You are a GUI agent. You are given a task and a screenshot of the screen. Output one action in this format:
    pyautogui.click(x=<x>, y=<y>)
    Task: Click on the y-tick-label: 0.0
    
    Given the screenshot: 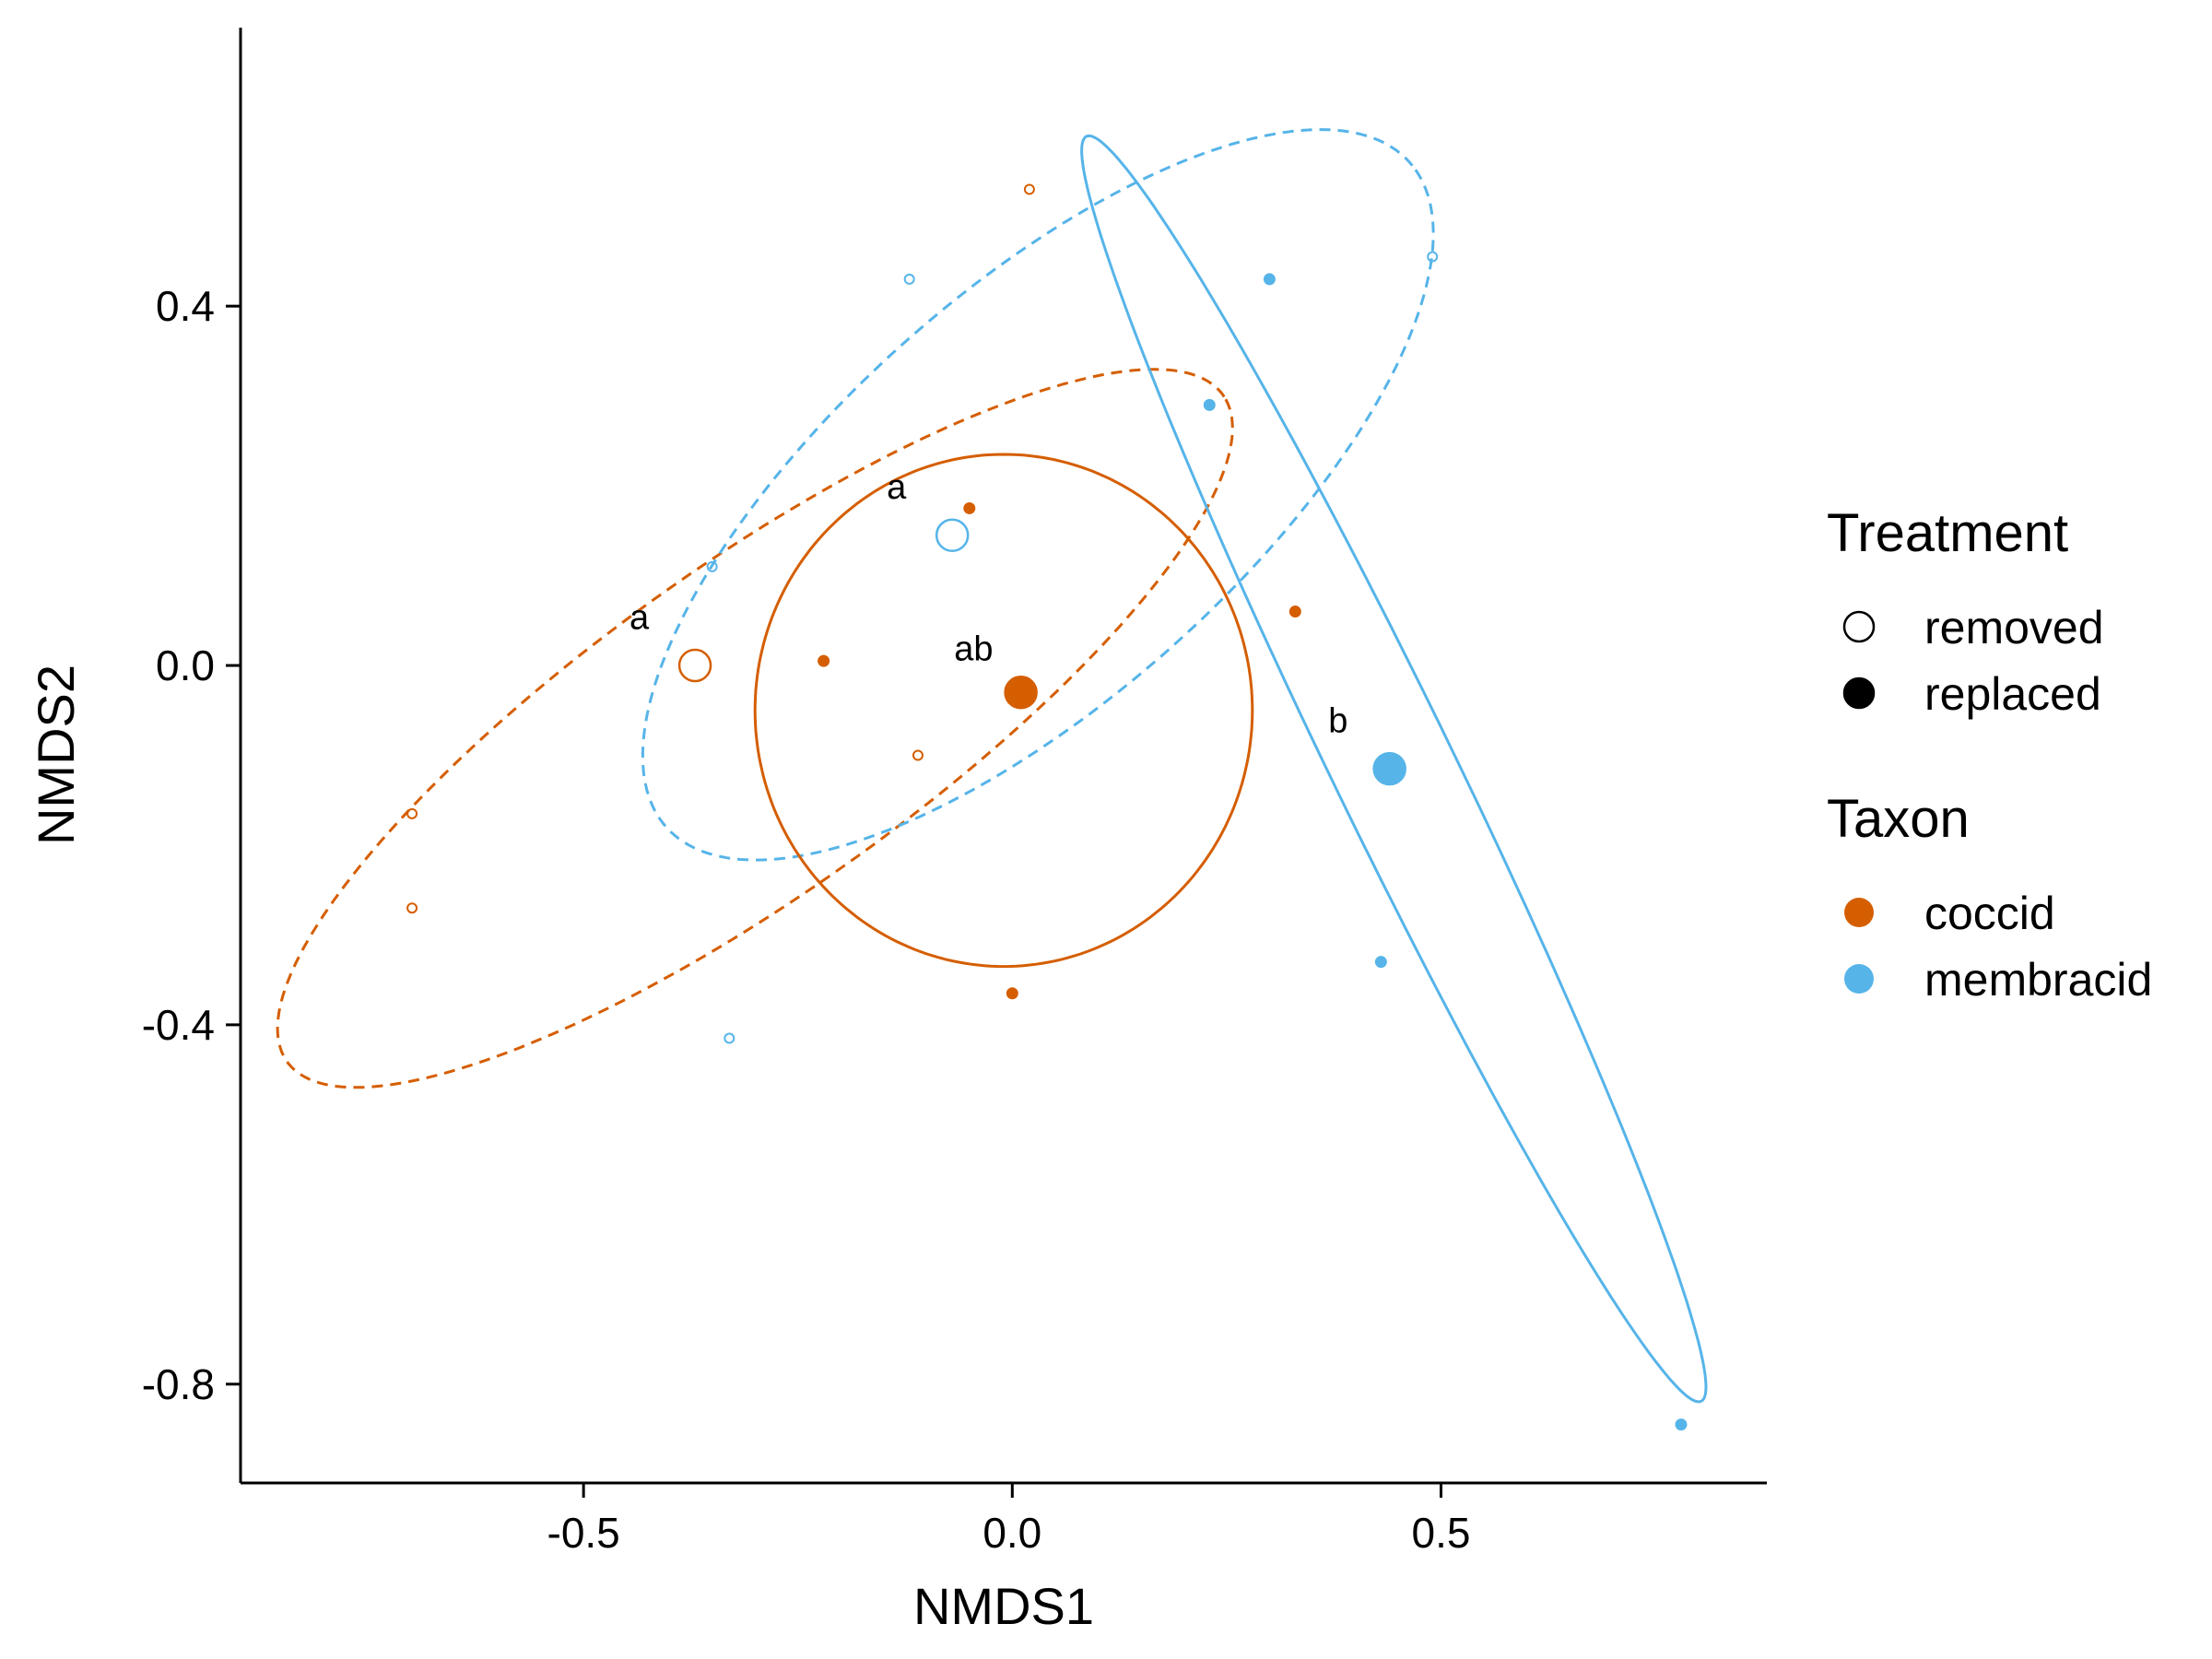 What is the action you would take?
    pyautogui.click(x=185, y=665)
    